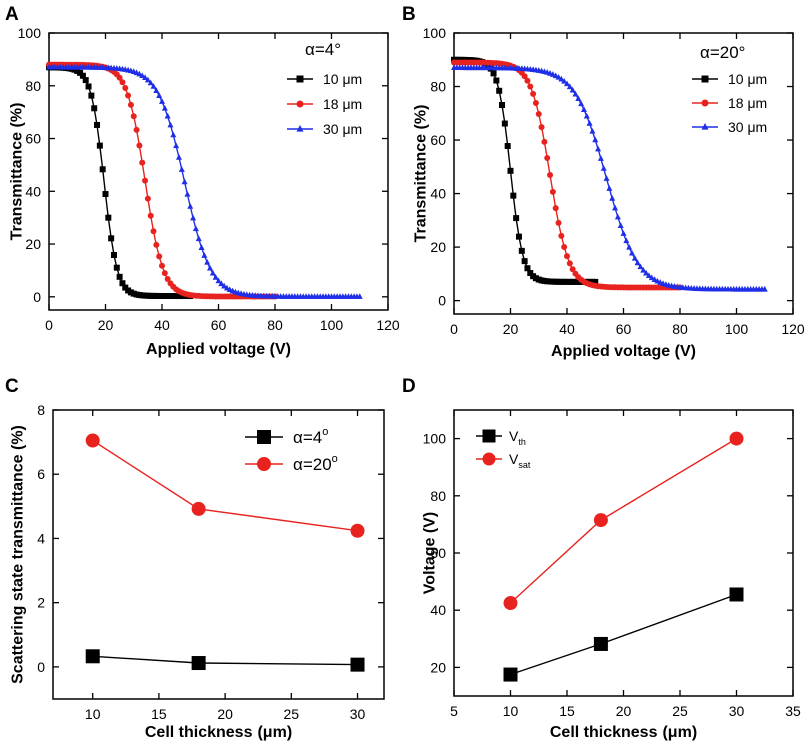 This screenshot has width=809, height=746. What do you see at coordinates (438, 553) in the screenshot?
I see `y-tick-label: 60` at bounding box center [438, 553].